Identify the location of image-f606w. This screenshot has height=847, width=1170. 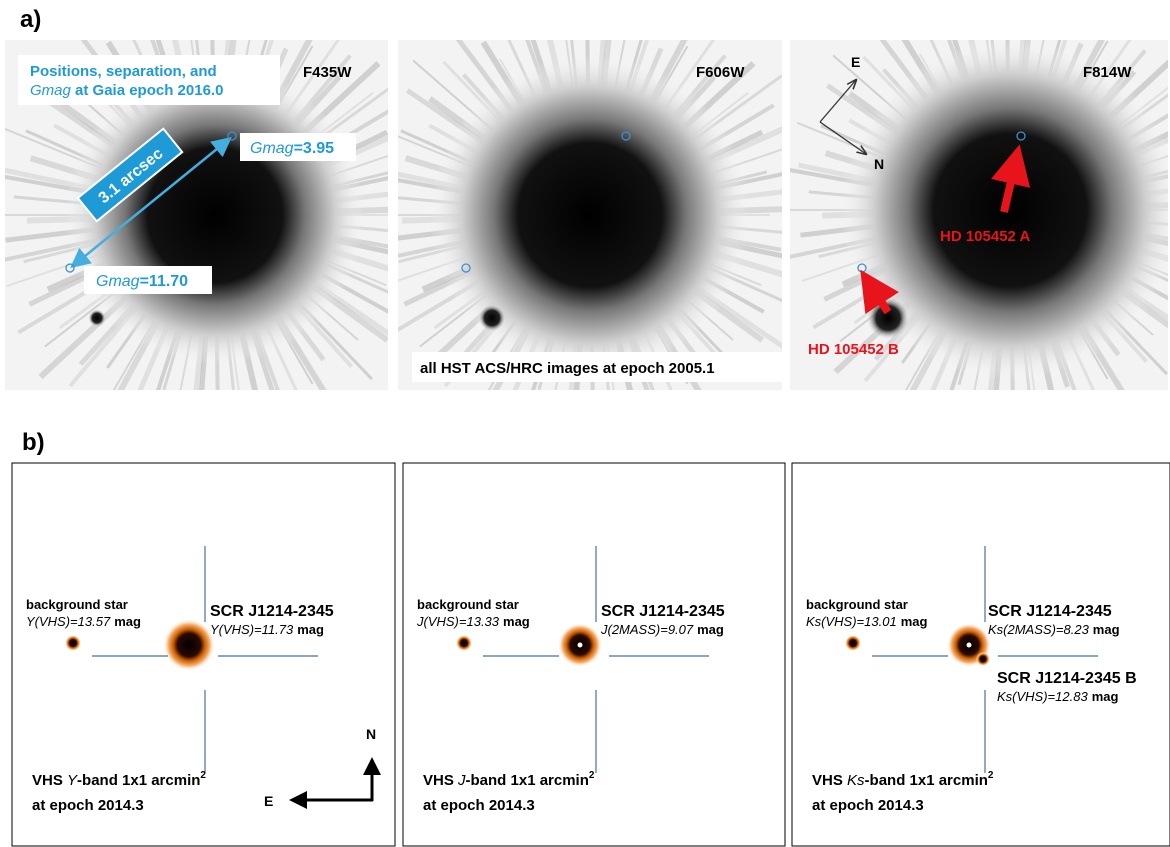
(590, 215).